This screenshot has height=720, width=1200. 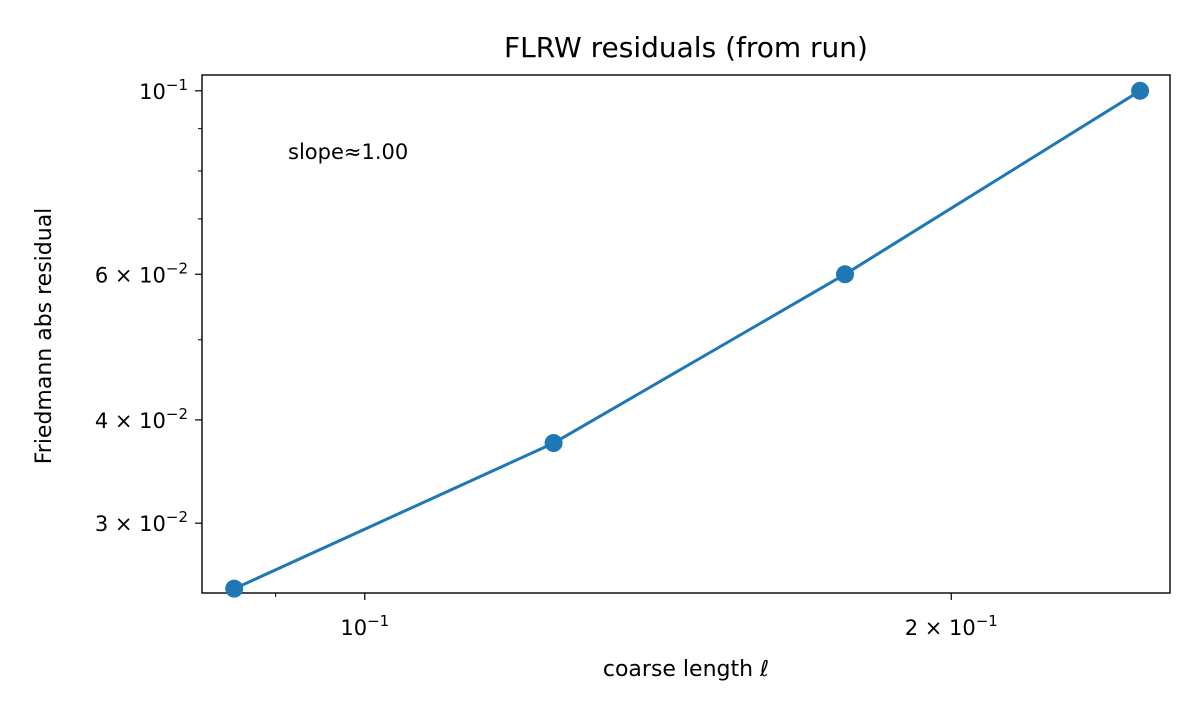 I want to click on slope-annotation: slope≈1.00, so click(x=348, y=152).